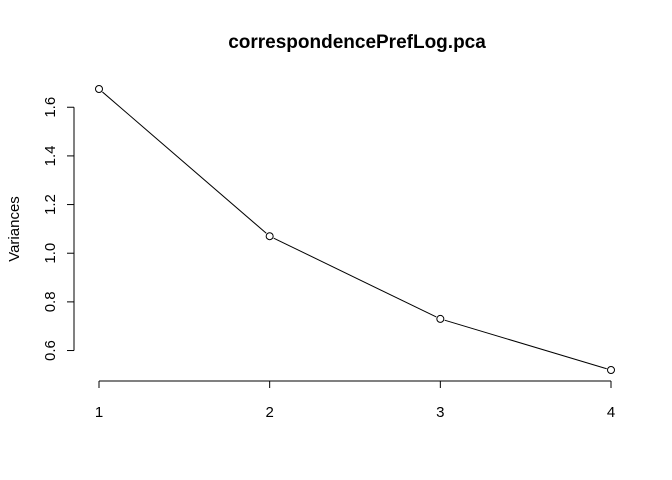  Describe the element at coordinates (50, 350) in the screenshot. I see `y-tick-label: 0.6` at that location.